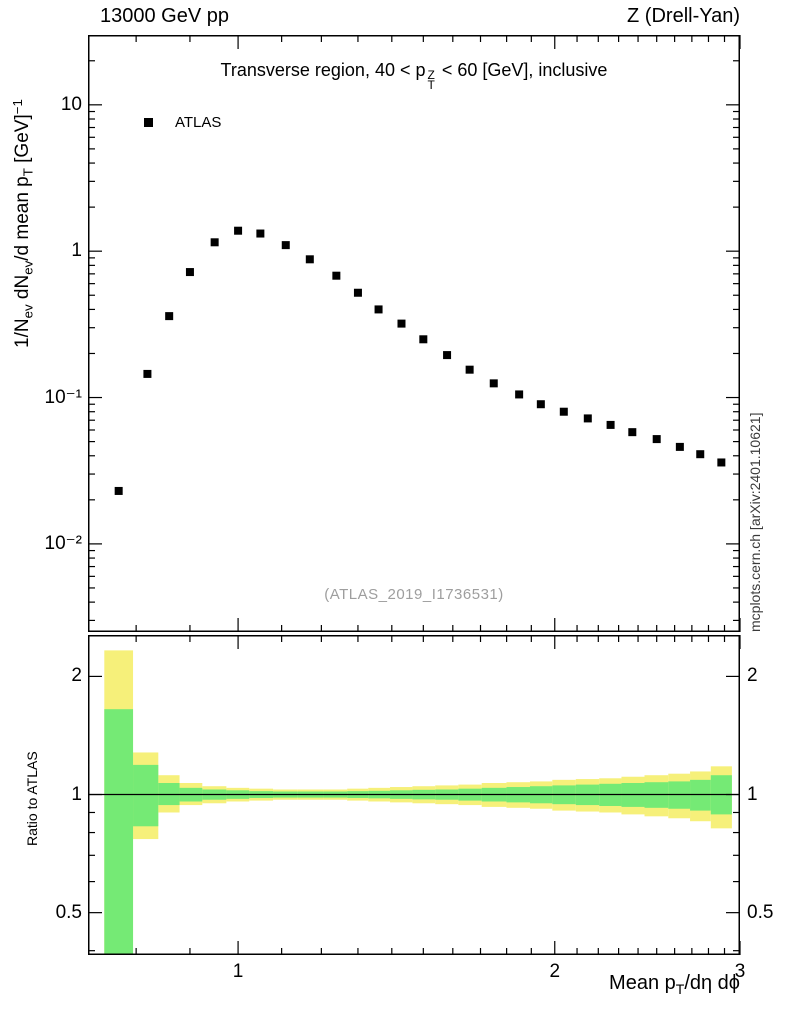 This screenshot has height=1024, width=786. I want to click on x-tick-label: 3, so click(740, 971).